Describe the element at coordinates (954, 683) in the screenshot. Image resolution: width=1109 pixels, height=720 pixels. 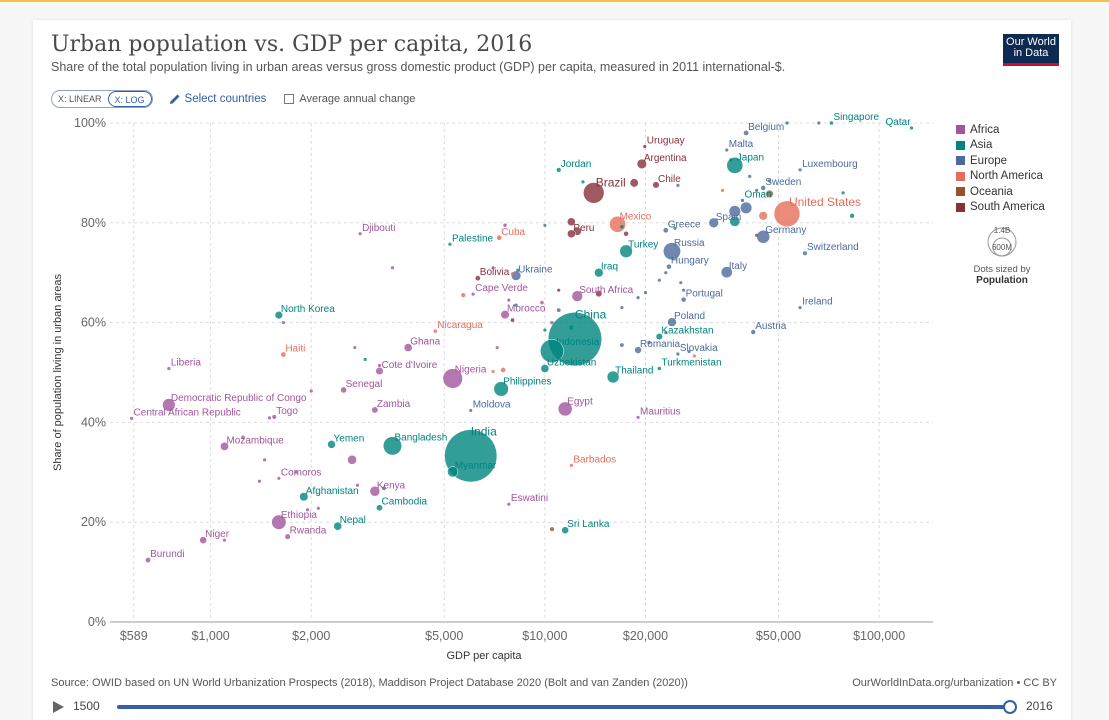
I see `source-link: OurWorldInData.org/urbanization • CC BY` at that location.